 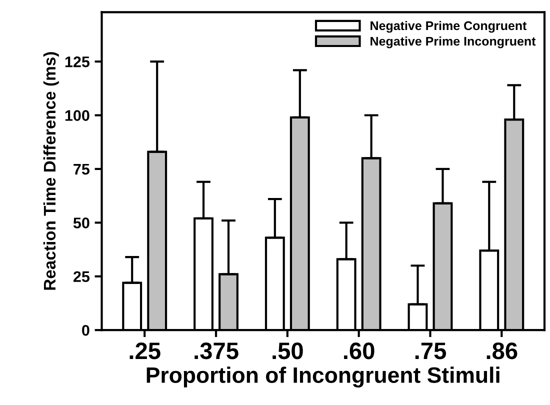 I want to click on x-axis-title: Proportion of Incongruent Stimuli, so click(x=323, y=377).